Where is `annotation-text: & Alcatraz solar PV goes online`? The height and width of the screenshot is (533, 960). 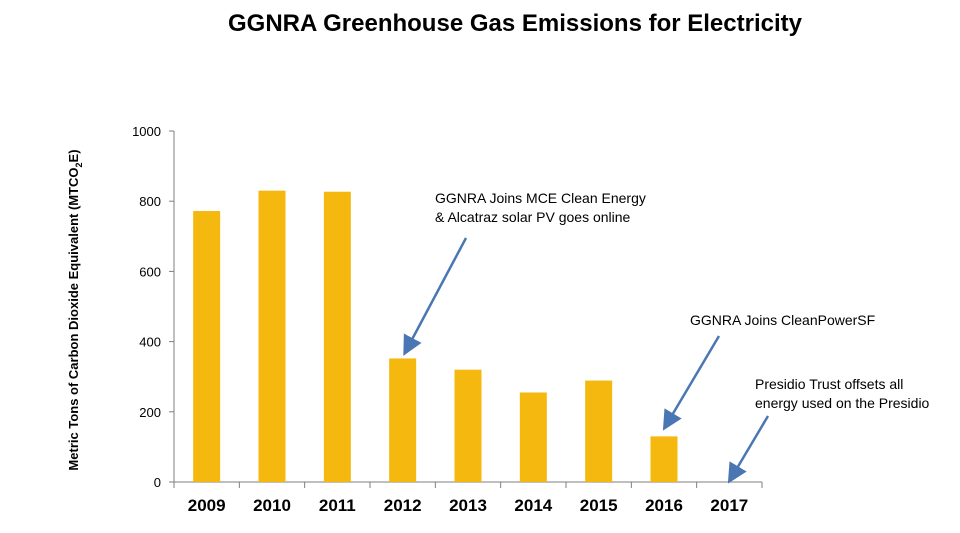 annotation-text: & Alcatraz solar PV goes online is located at coordinates (533, 217).